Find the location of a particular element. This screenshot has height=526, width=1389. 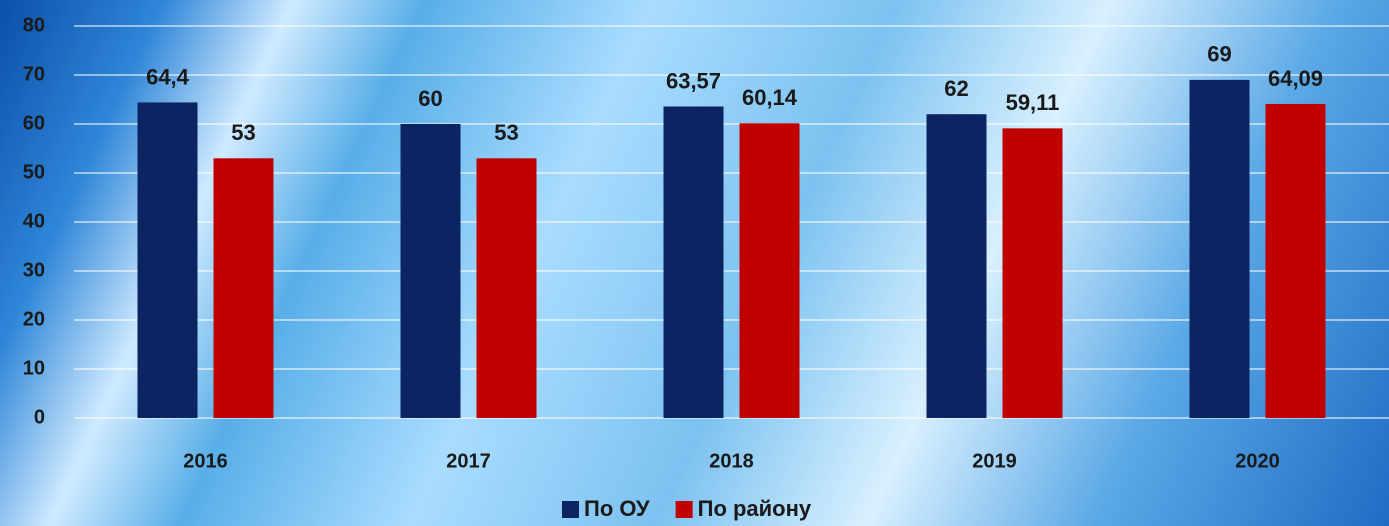

y-tick-label: 30 is located at coordinates (34, 270).